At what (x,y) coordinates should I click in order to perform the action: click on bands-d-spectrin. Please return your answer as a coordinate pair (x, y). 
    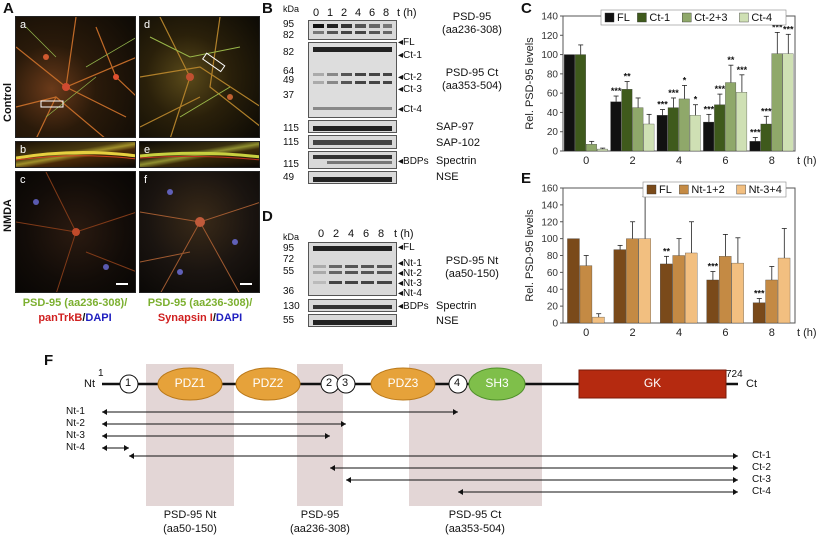
    Looking at the image, I should click on (352, 307).